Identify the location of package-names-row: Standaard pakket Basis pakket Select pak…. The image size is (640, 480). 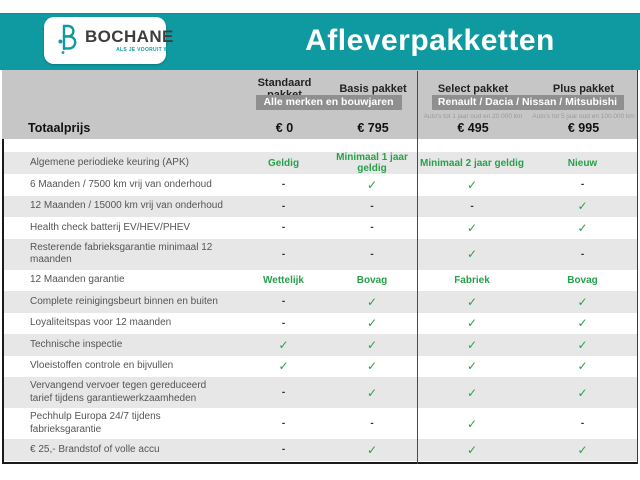
(319, 89).